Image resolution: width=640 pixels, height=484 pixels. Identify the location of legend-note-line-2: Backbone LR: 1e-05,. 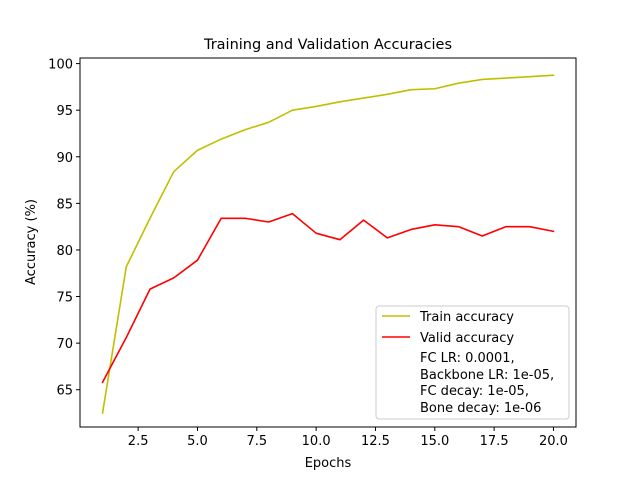
(487, 375).